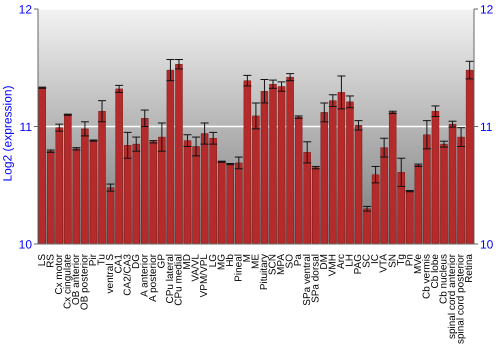 The width and height of the screenshot is (500, 350). I want to click on x-tick-label: Retina, so click(470, 268).